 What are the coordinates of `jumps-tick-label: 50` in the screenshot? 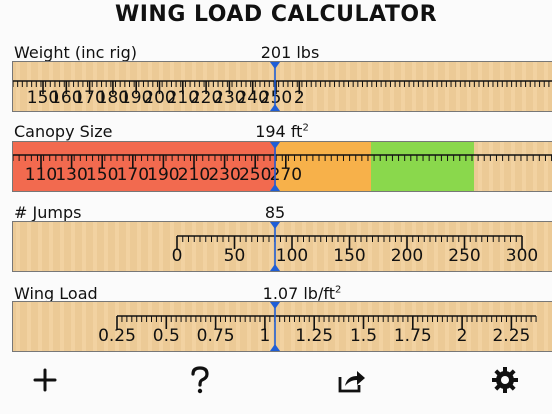 It's located at (235, 256).